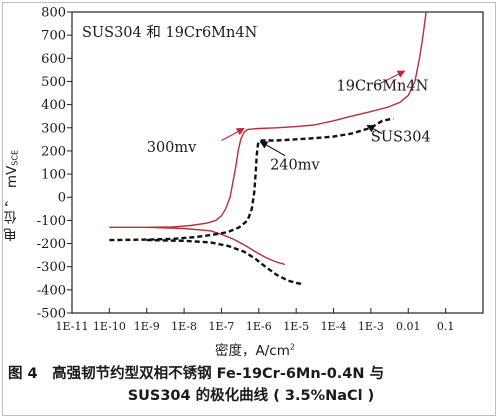 The width and height of the screenshot is (500, 420). I want to click on x-tick-label: 1E-3, so click(371, 326).